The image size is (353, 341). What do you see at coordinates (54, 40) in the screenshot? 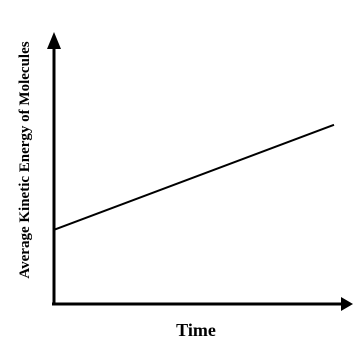
I see `y-axis-arrow-icon` at bounding box center [54, 40].